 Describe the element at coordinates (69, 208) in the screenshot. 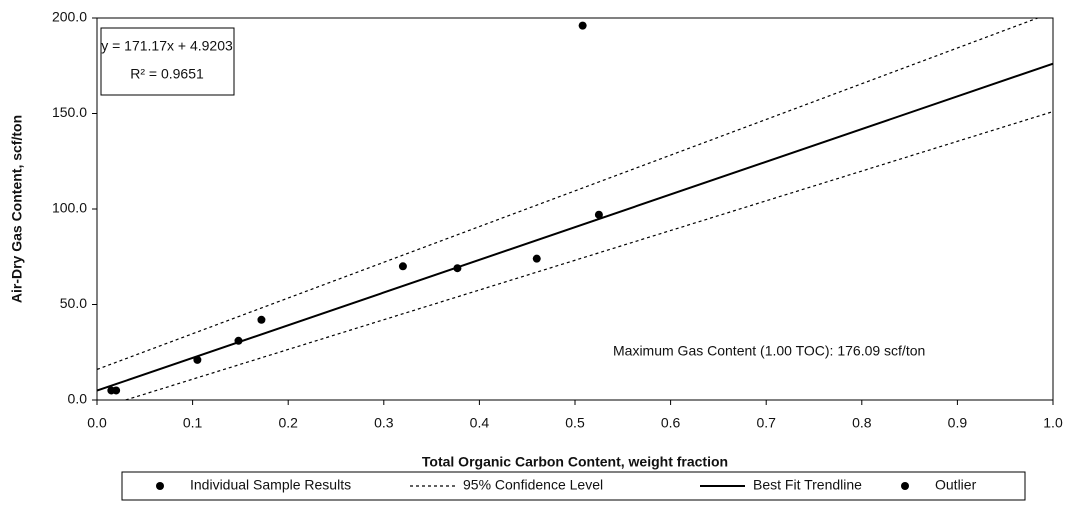

I see `y-tick-label: 100.0` at that location.